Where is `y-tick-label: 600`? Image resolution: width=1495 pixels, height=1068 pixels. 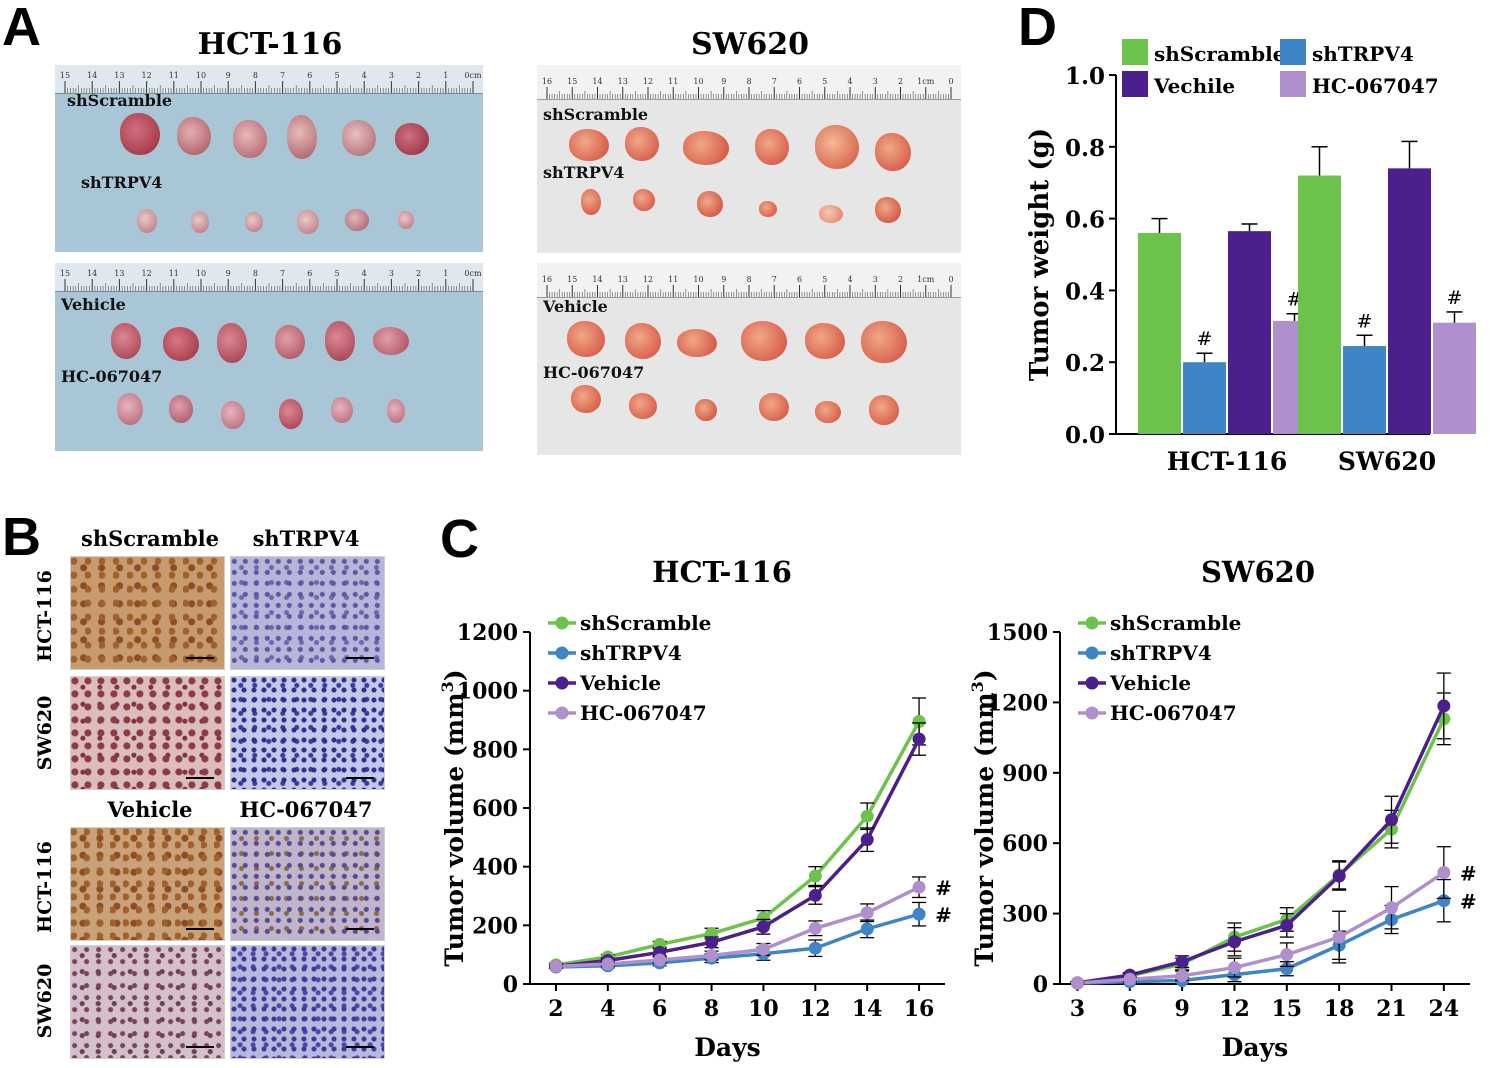 y-tick-label: 600 is located at coordinates (495, 809).